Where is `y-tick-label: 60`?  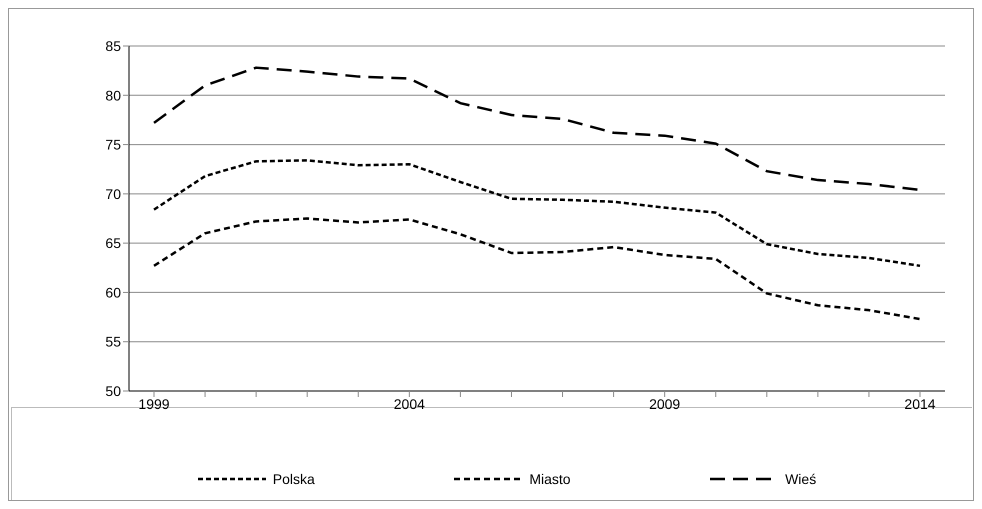 y-tick-label: 60 is located at coordinates (113, 292).